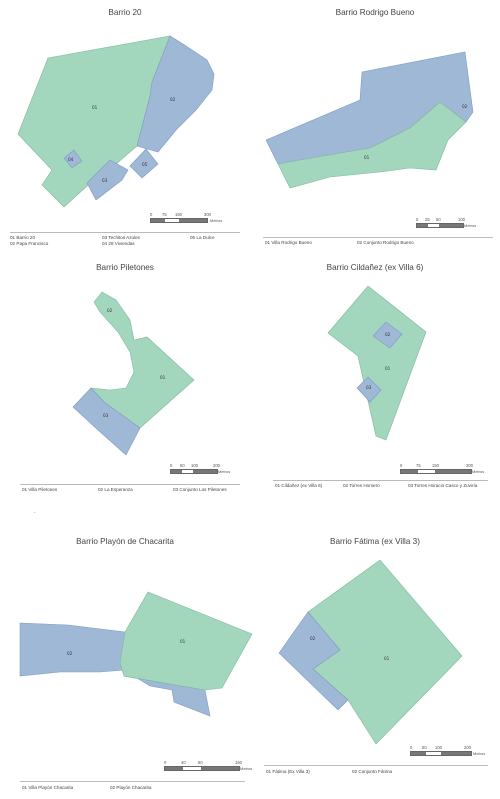 The image size is (500, 799). I want to click on stray-mark: ., so click(35, 512).